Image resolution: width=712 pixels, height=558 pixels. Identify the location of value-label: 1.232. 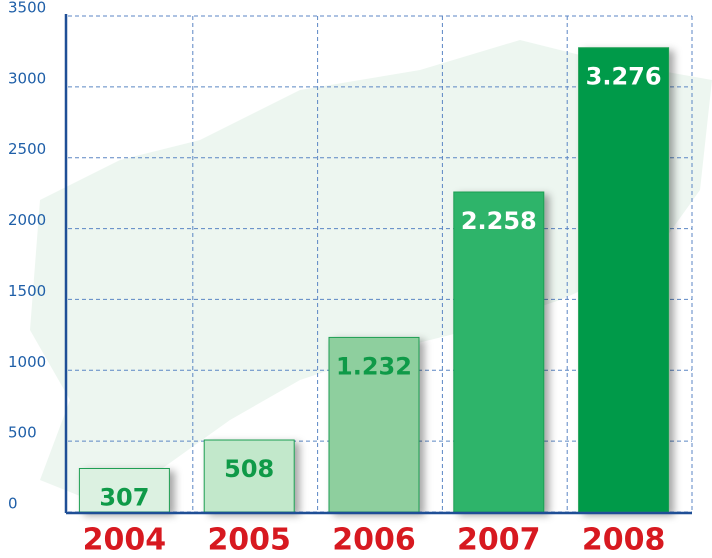
(374, 366).